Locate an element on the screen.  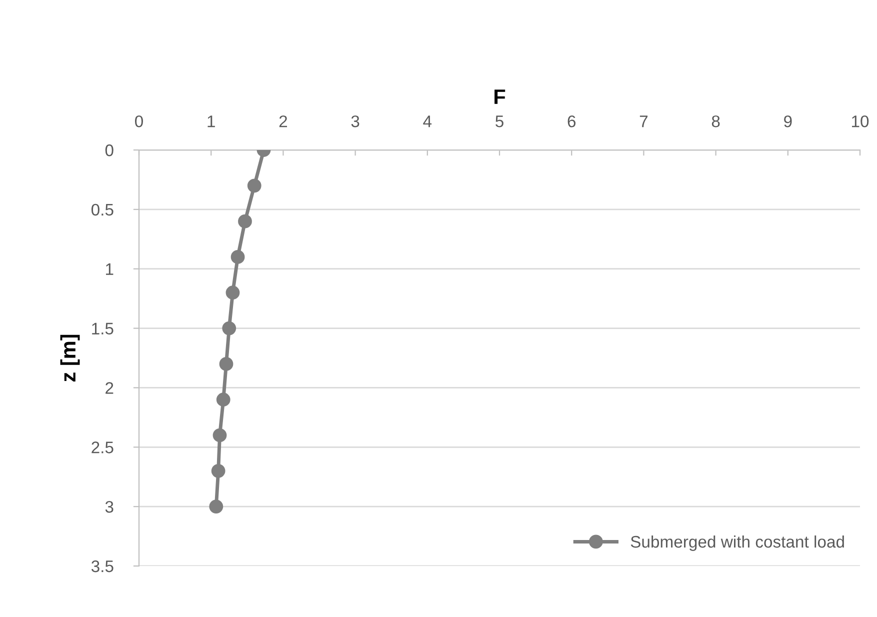
y-tick-label: 1 is located at coordinates (110, 269).